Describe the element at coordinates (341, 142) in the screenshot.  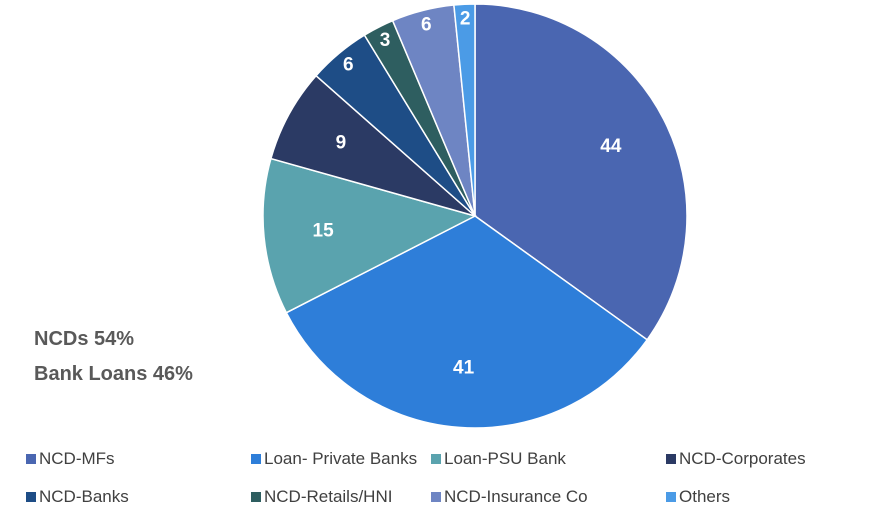
I see `data-label-ncd-corporates: 9` at that location.